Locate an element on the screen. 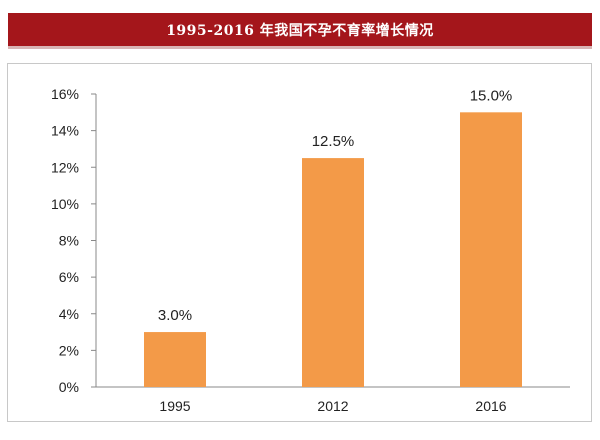  bar-value-label: 12.5% is located at coordinates (333, 141).